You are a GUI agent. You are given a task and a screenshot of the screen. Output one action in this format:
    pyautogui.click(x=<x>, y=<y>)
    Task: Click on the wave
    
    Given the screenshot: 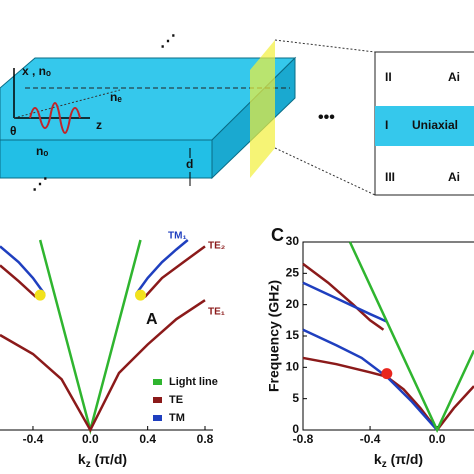 What is the action you would take?
    pyautogui.click(x=55, y=118)
    